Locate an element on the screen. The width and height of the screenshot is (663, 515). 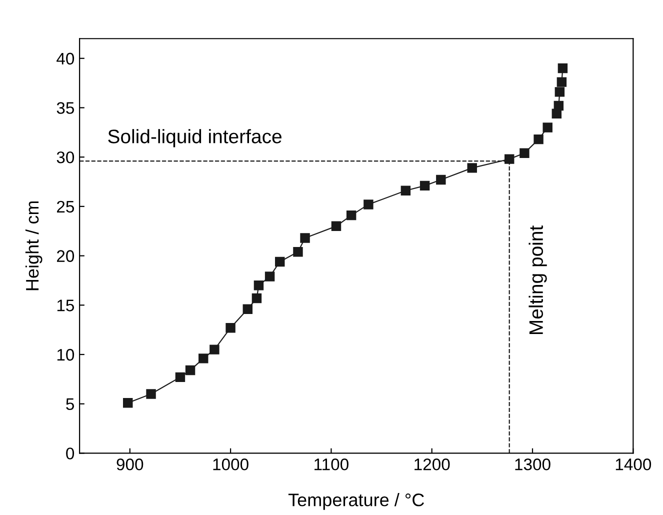
x-tick-label: 1300 is located at coordinates (532, 464).